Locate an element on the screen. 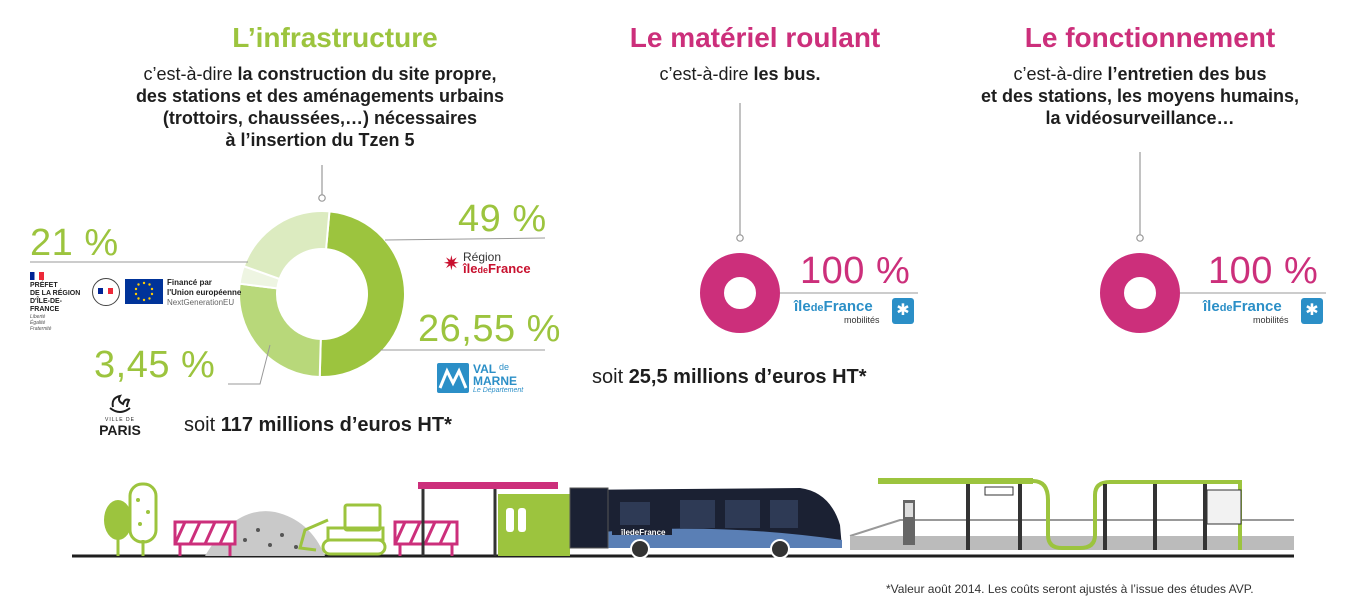 This screenshot has height=616, width=1360. rs-share-label: 100 % is located at coordinates (855, 271).